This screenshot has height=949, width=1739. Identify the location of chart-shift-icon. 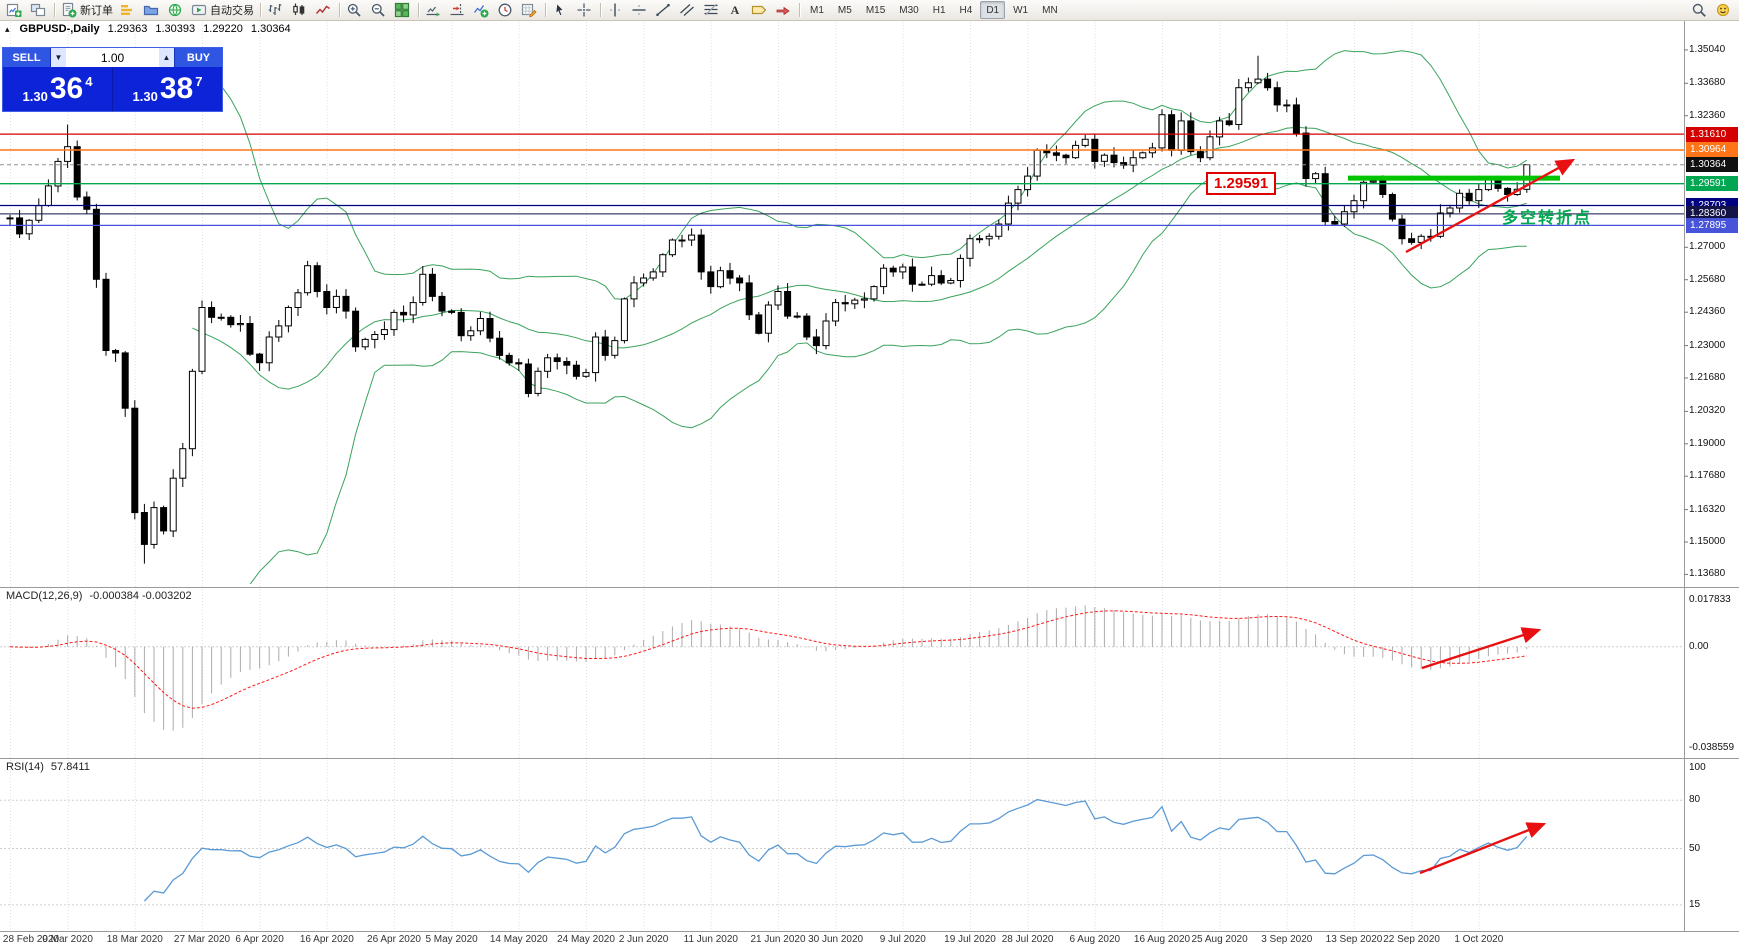
(457, 10).